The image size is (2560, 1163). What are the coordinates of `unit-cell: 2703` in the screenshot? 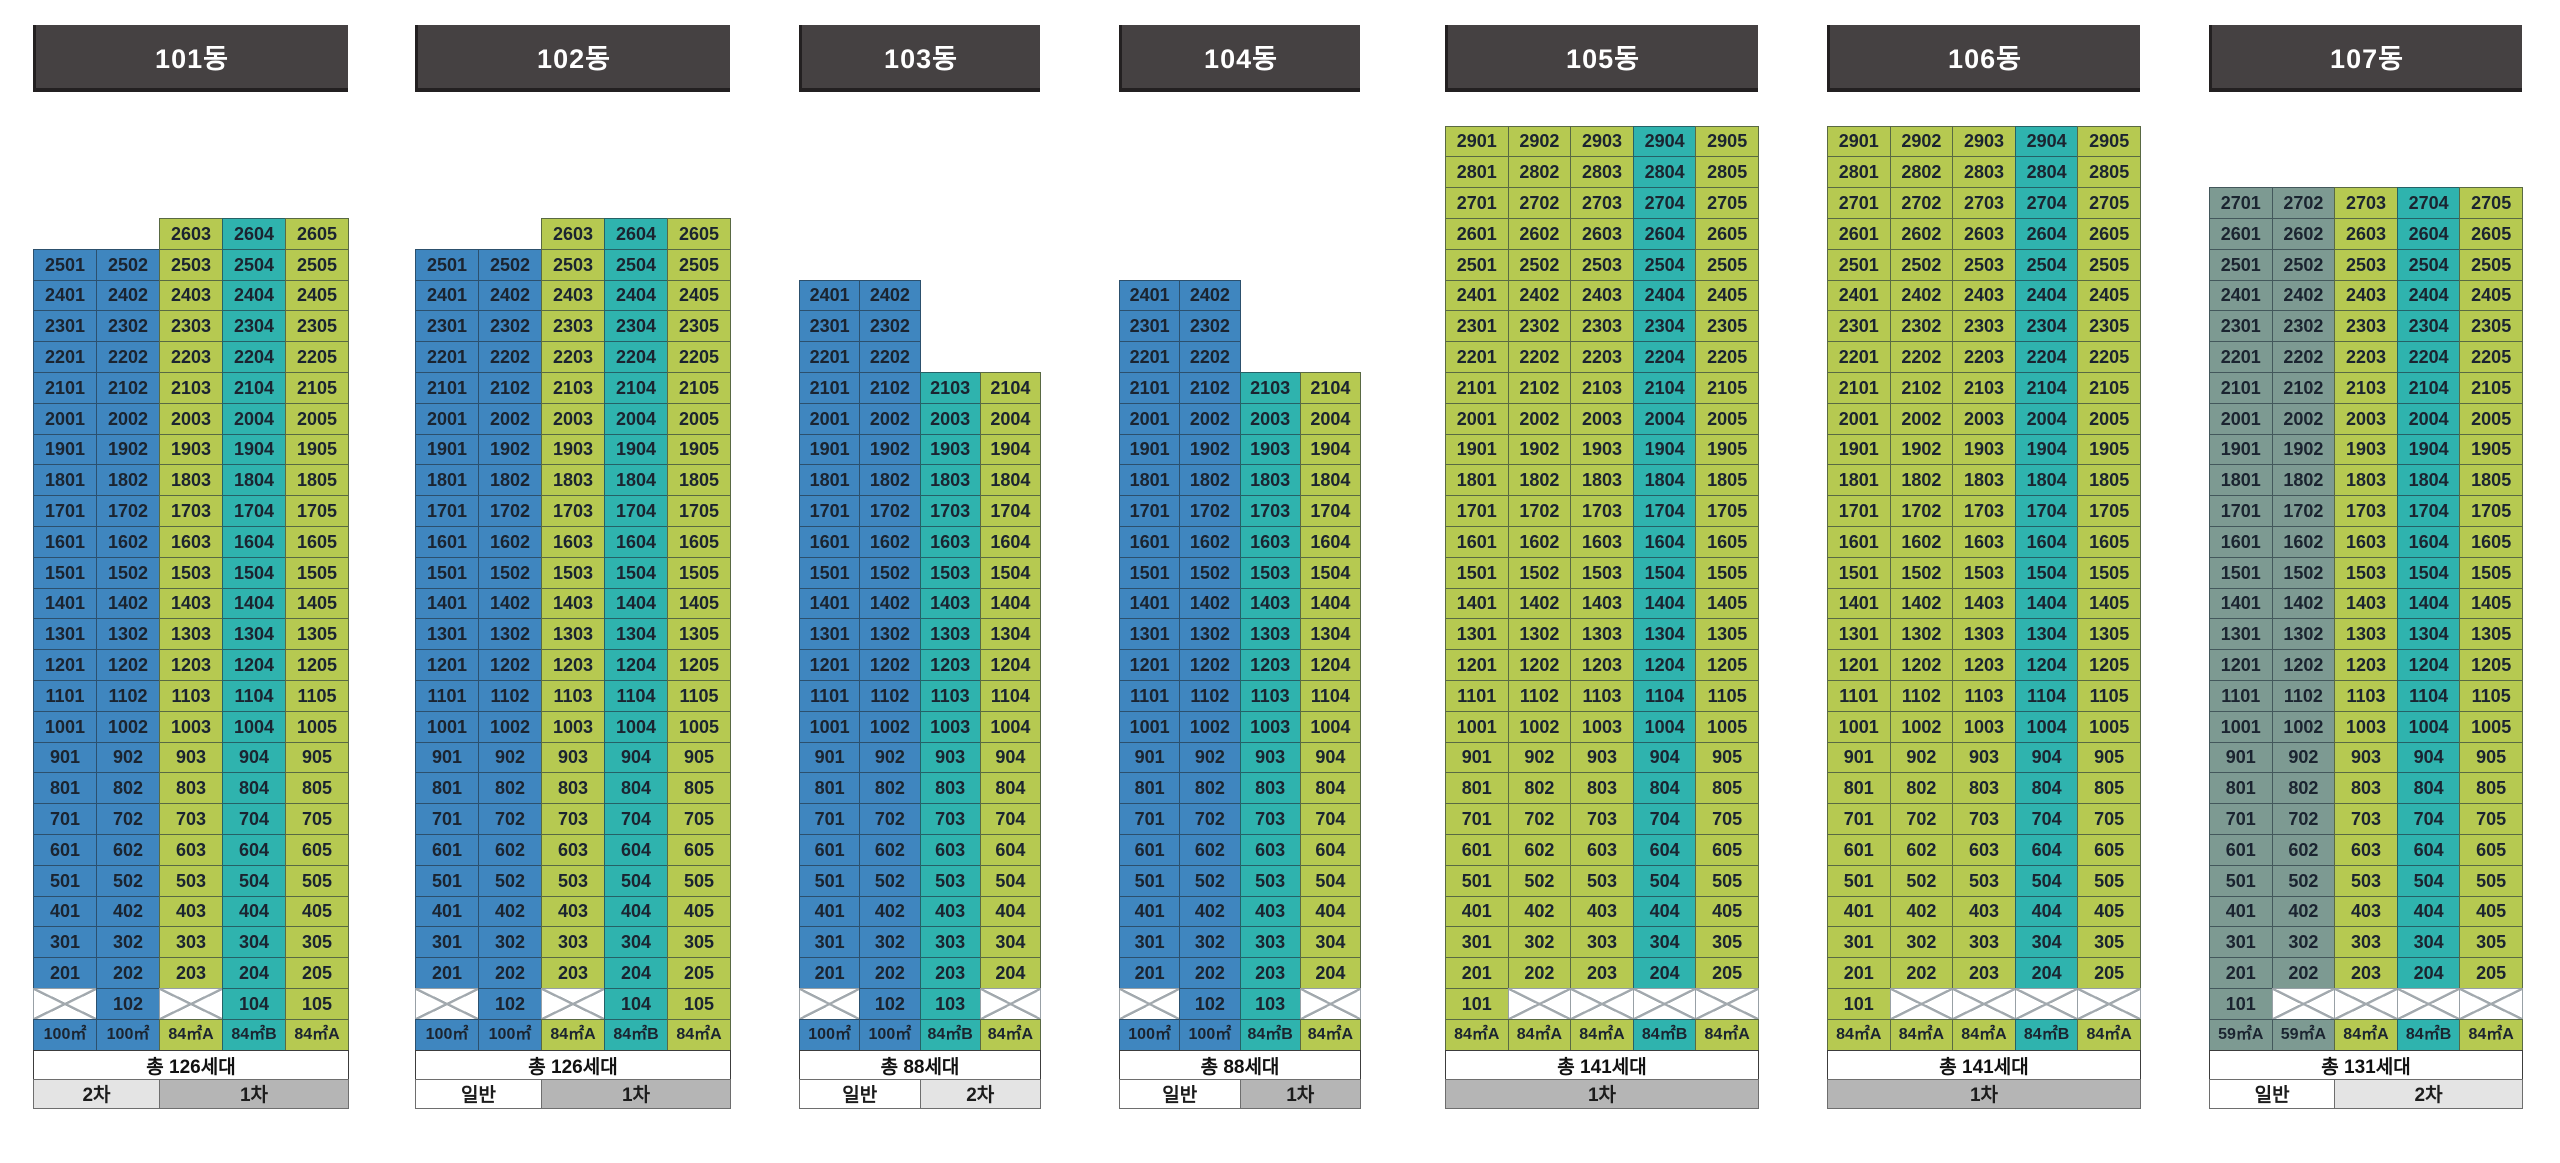 It's located at (1602, 203).